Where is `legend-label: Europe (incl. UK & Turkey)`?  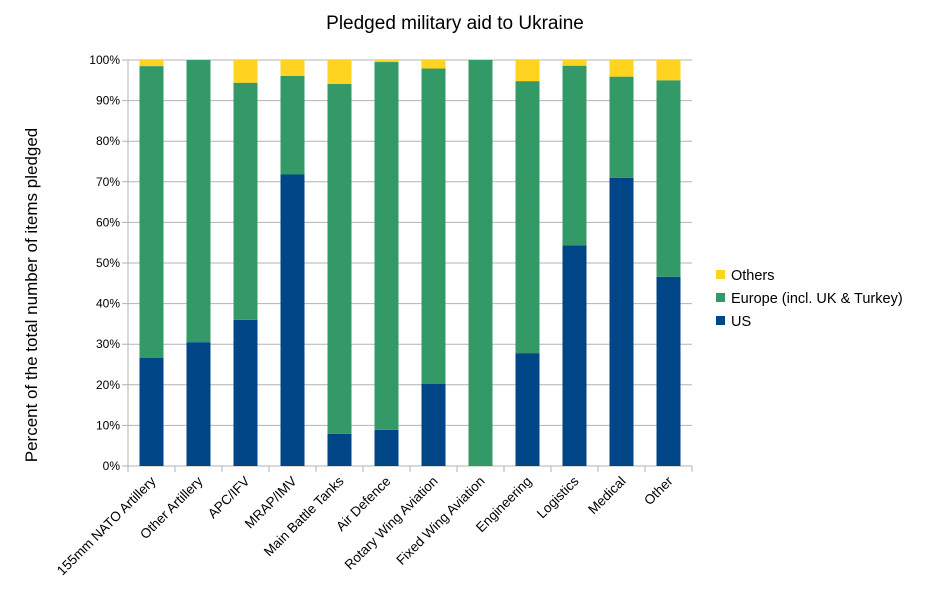
legend-label: Europe (incl. UK & Turkey) is located at coordinates (817, 299).